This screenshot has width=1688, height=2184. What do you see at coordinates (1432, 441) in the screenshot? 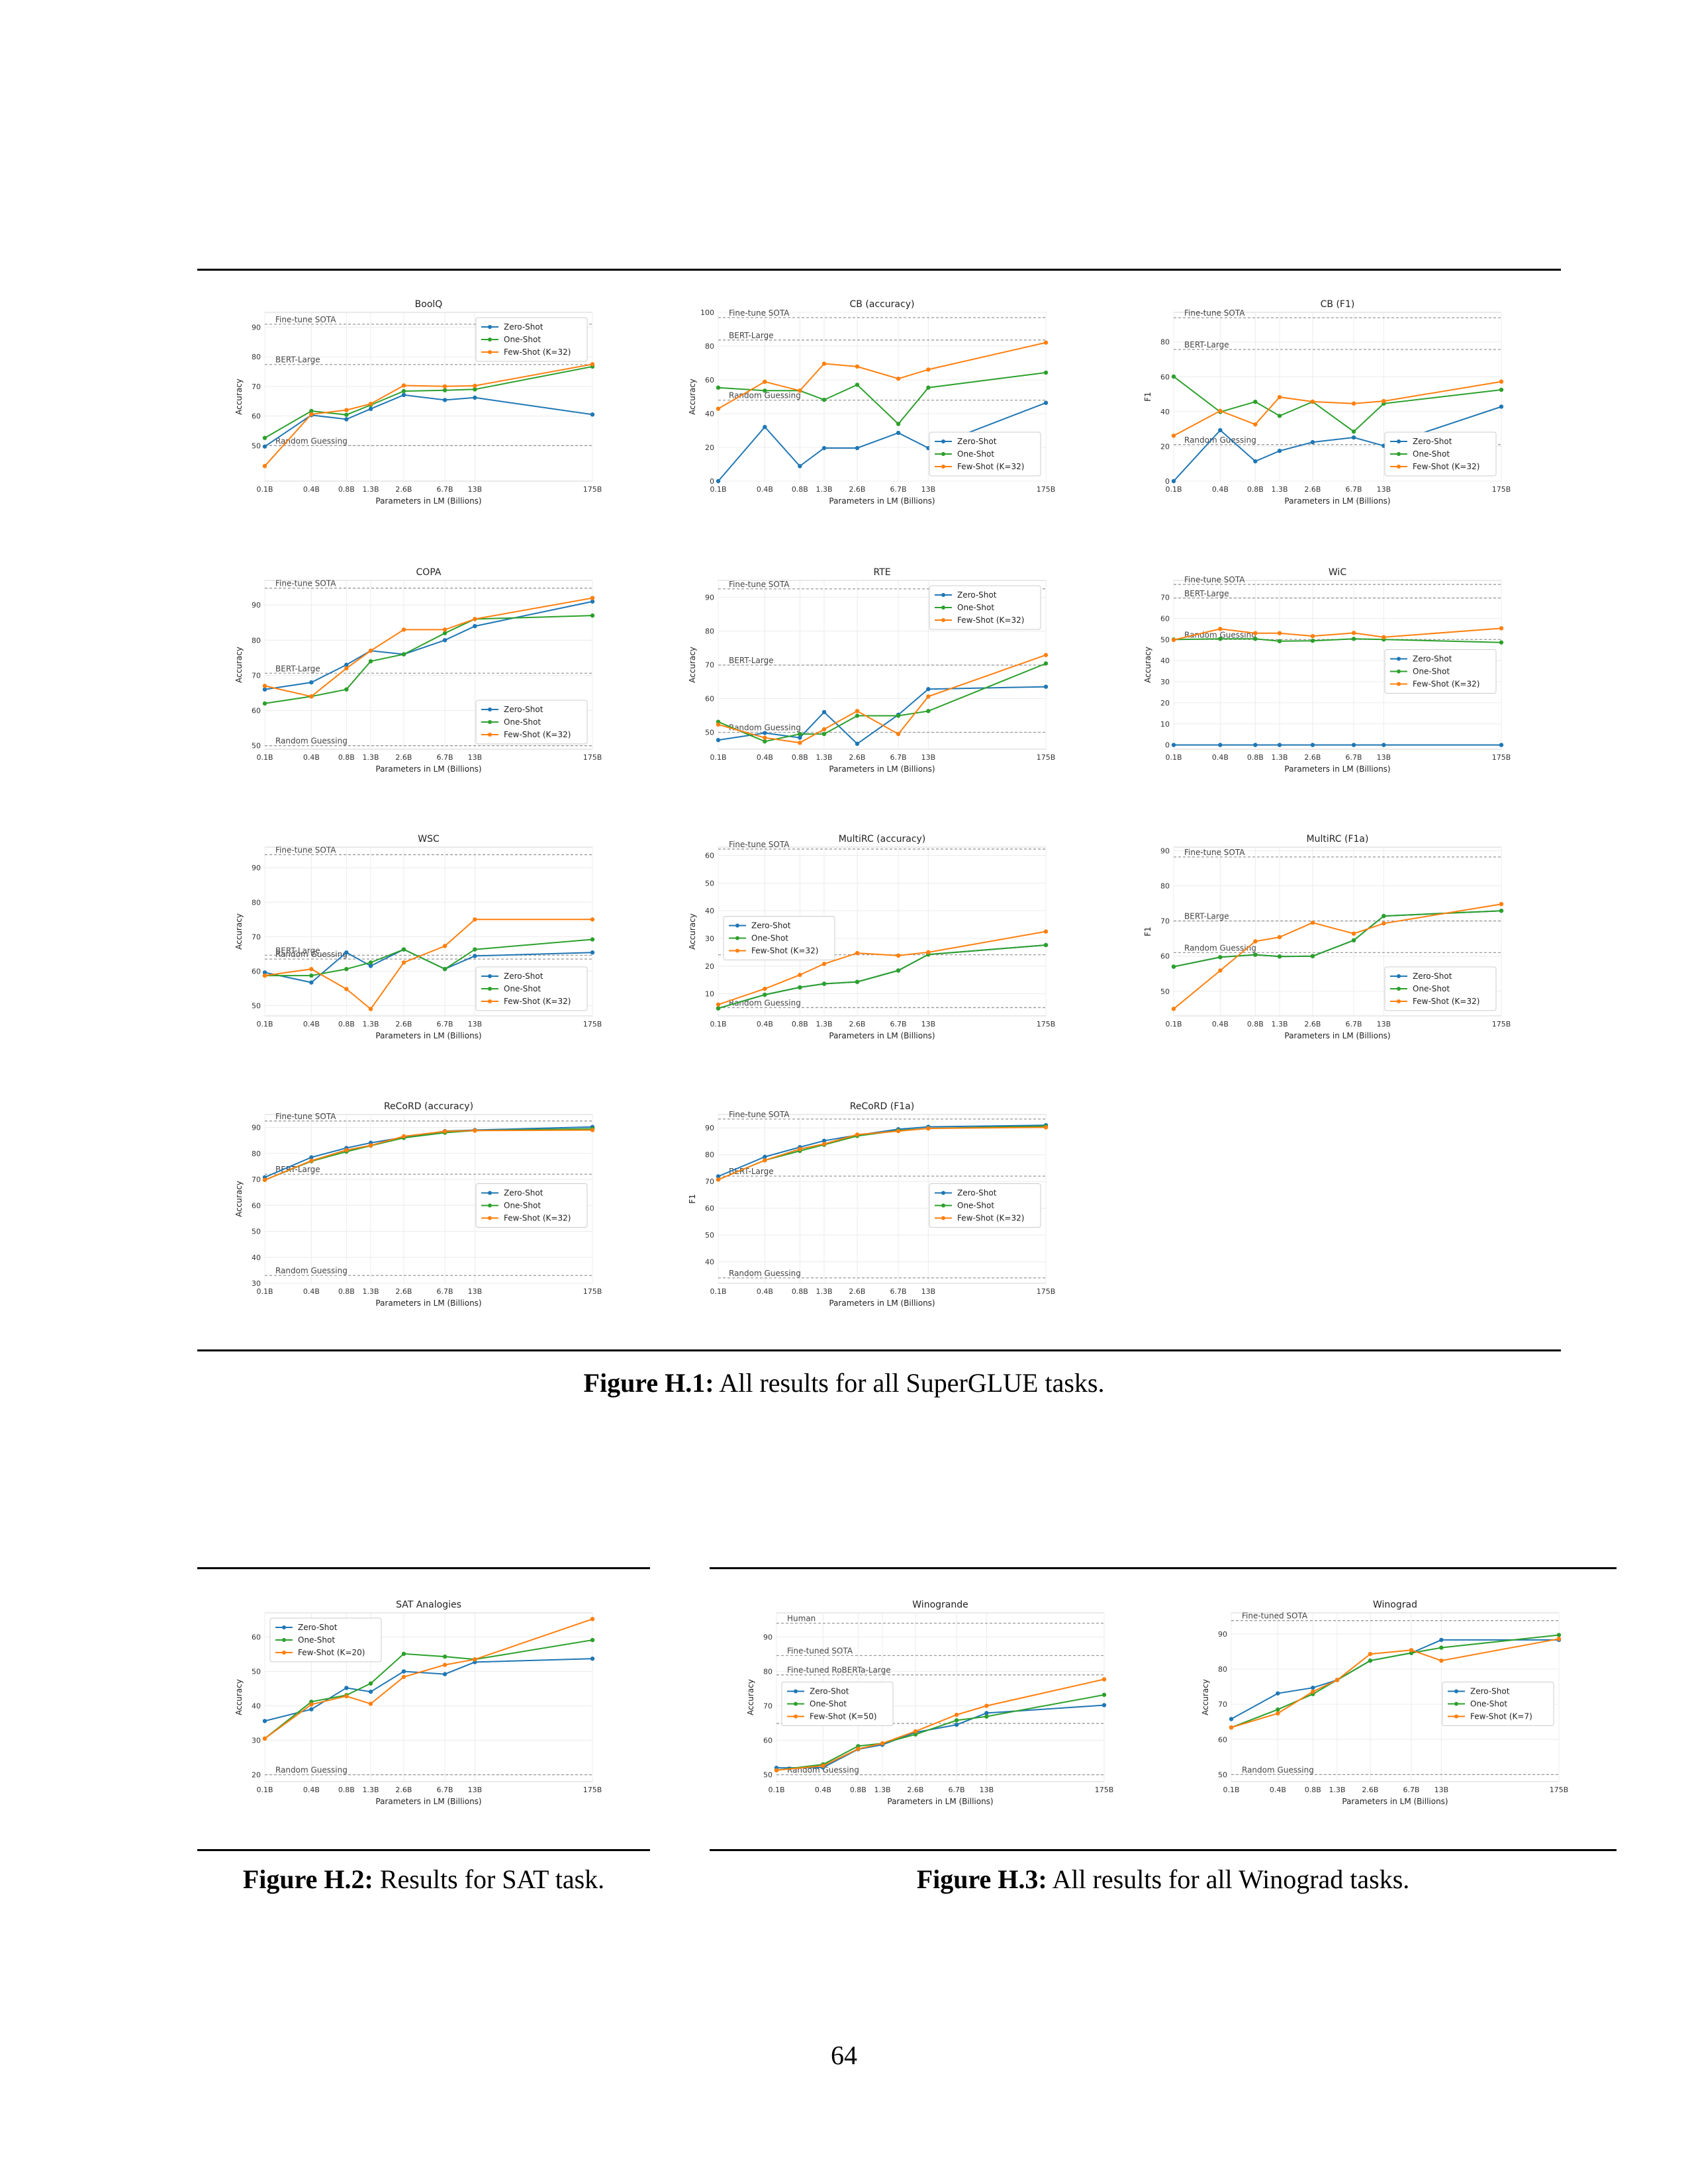
I see `legend-label: Zero-Shot` at bounding box center [1432, 441].